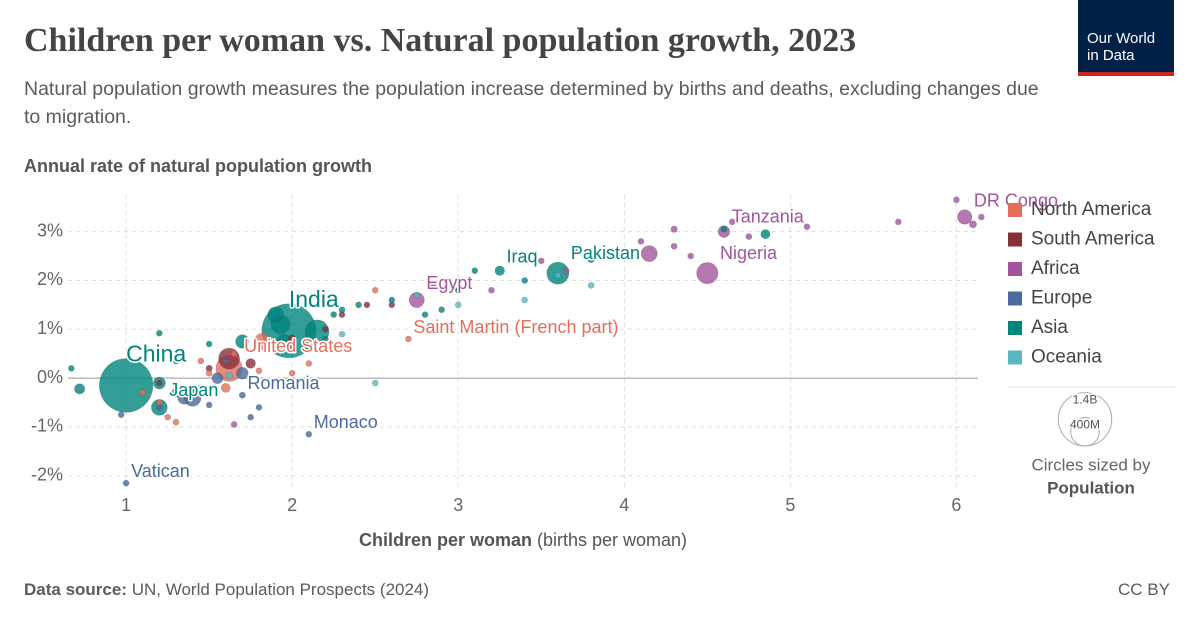 The width and height of the screenshot is (1200, 627). Describe the element at coordinates (1050, 298) in the screenshot. I see `legend-item: Europe` at that location.